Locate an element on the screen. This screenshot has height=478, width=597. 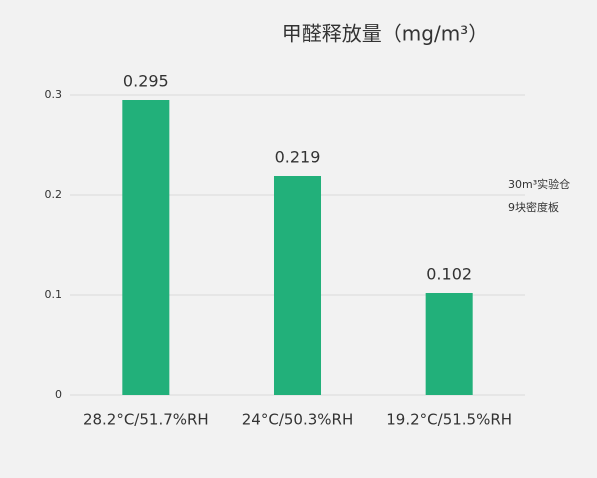
value-label: 0.295 is located at coordinates (146, 81).